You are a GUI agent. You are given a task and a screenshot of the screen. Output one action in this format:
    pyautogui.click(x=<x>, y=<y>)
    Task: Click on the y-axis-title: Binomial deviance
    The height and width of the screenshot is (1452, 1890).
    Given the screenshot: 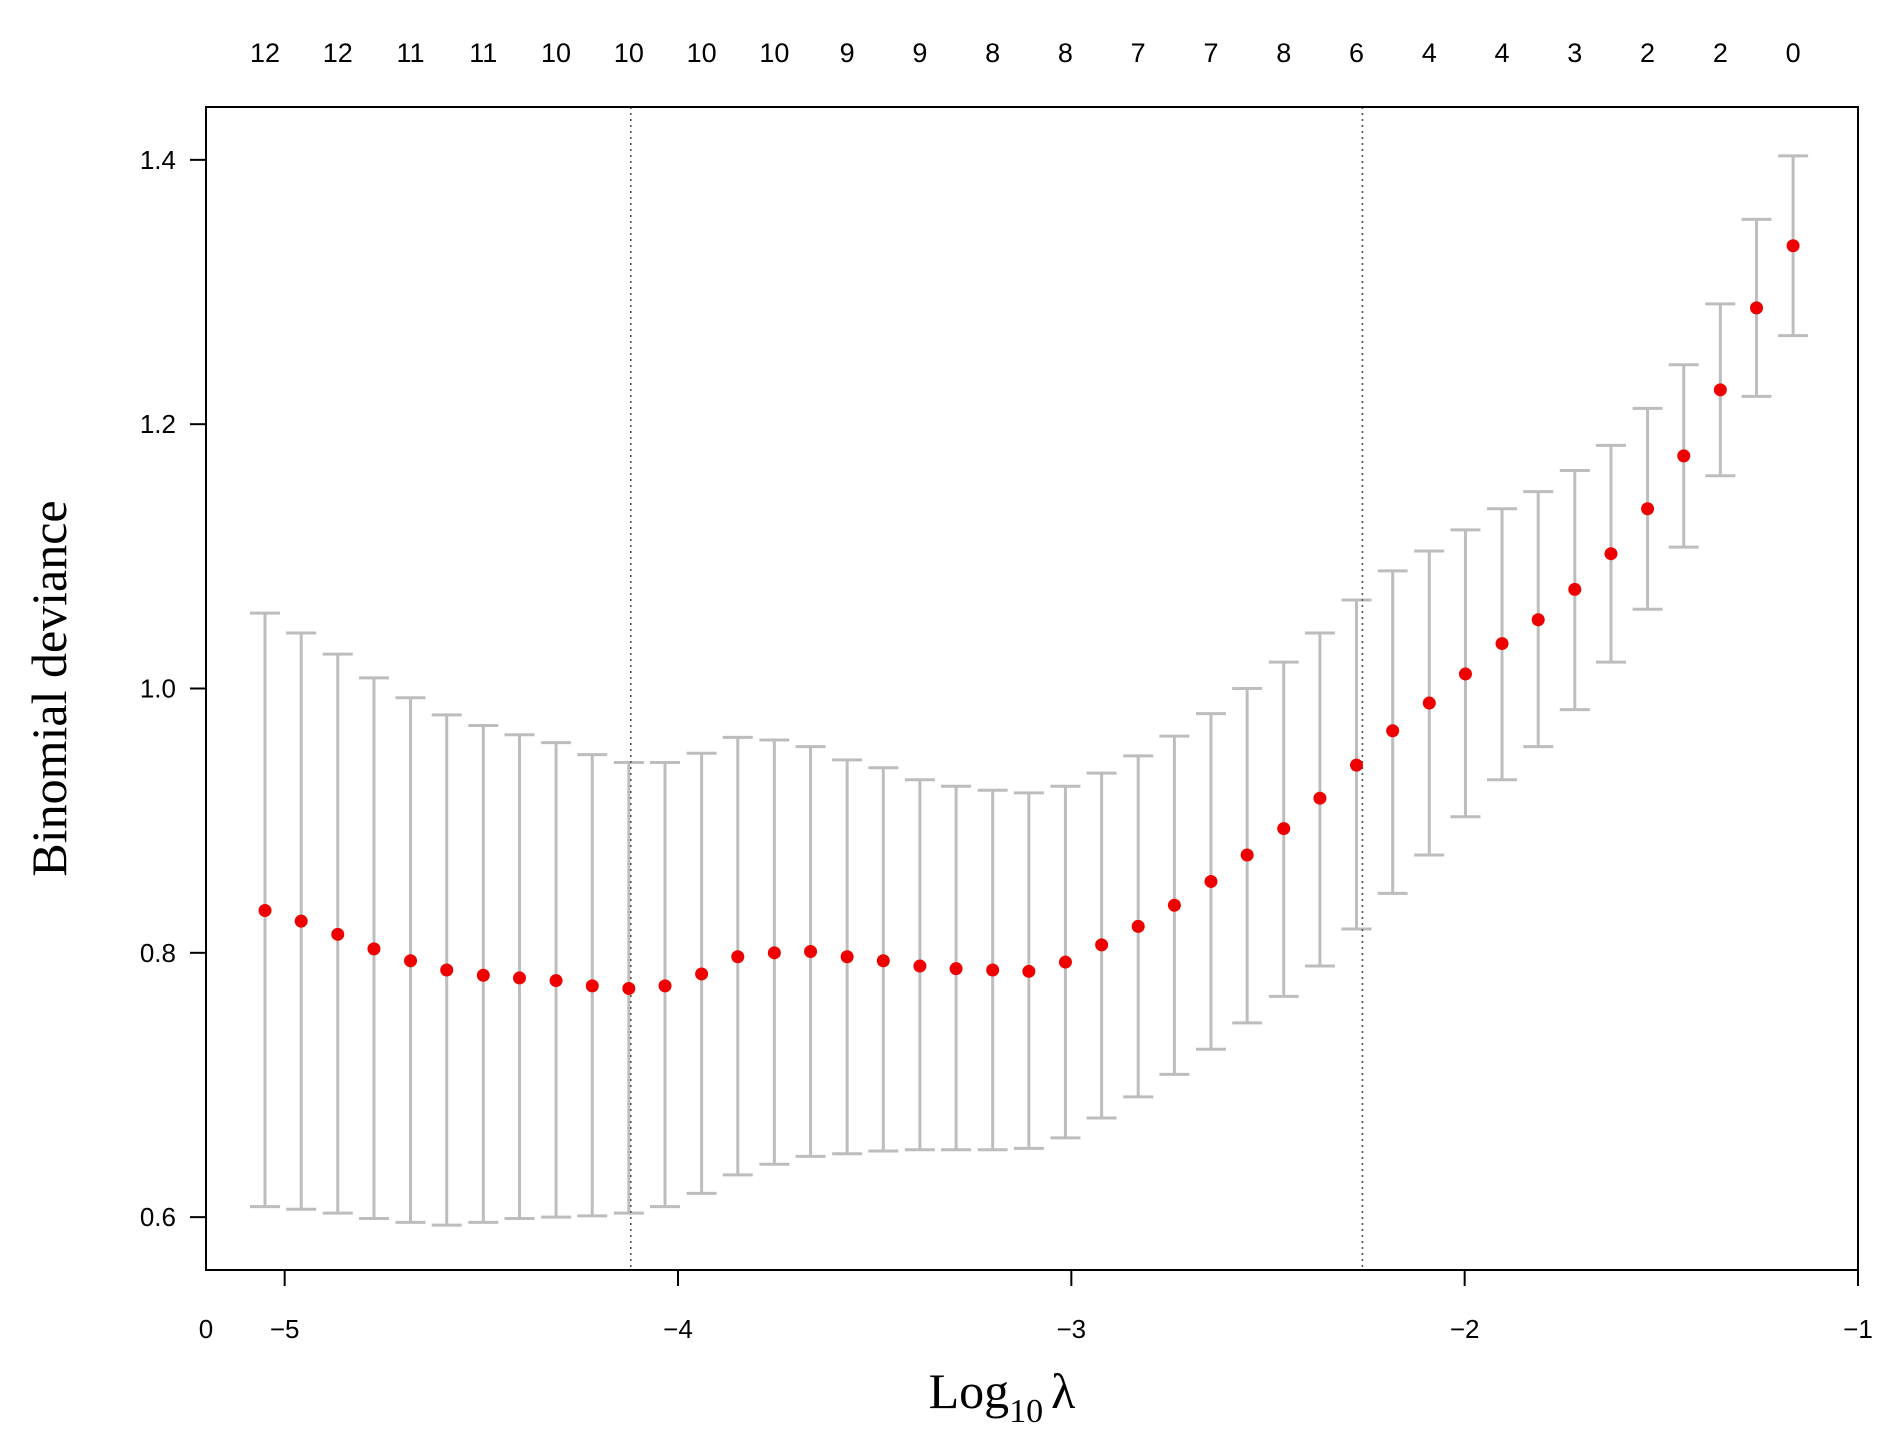 What is the action you would take?
    pyautogui.click(x=49, y=688)
    